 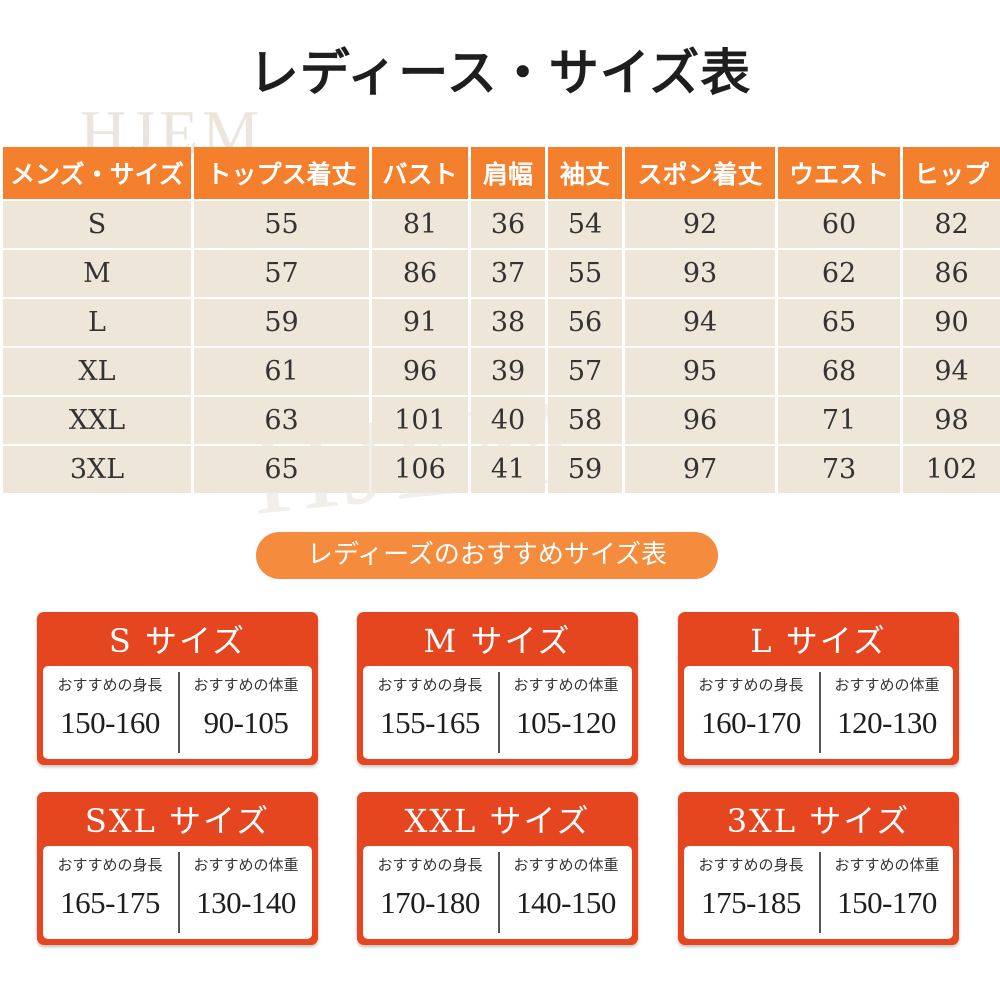 I want to click on table-cell: 54, so click(x=585, y=224).